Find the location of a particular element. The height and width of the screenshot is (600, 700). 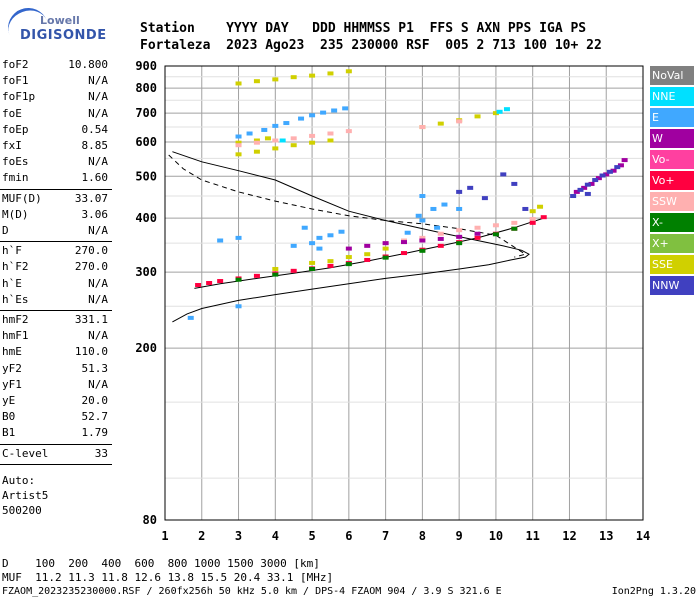

y-tick-label: 700 is located at coordinates (146, 113).